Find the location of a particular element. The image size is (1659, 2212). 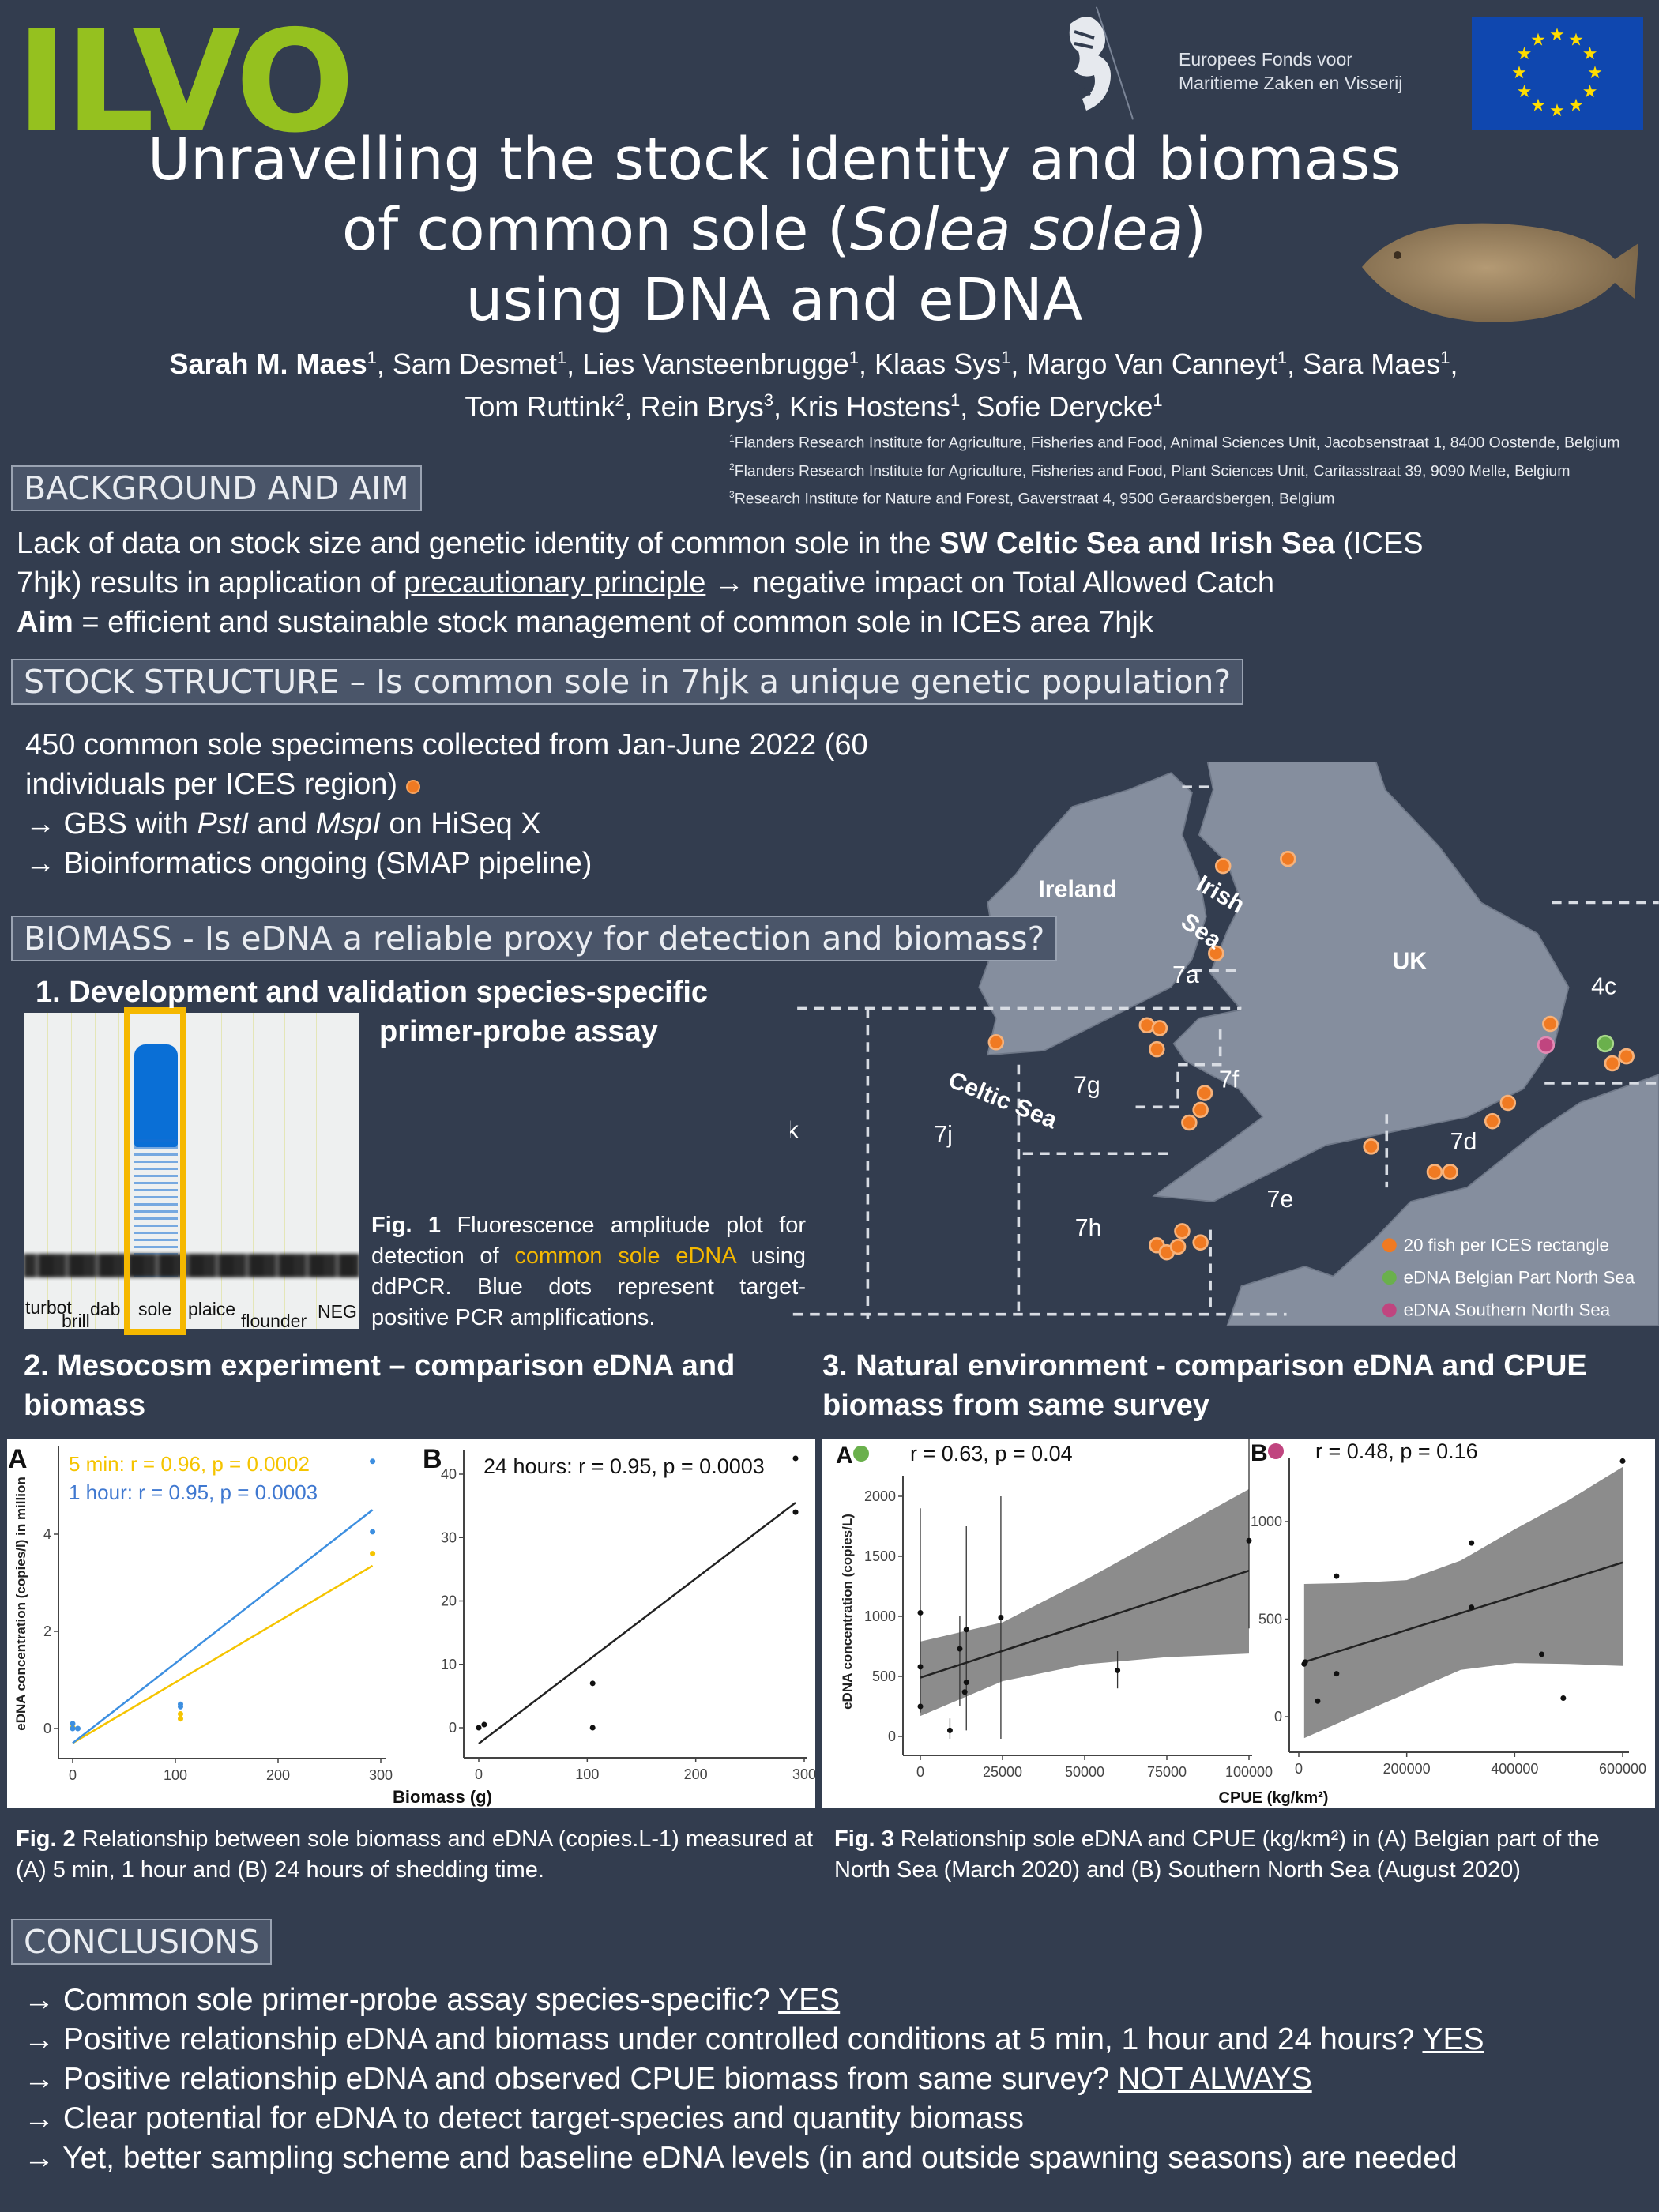

title-text: of common sole ( is located at coordinates (595, 230).